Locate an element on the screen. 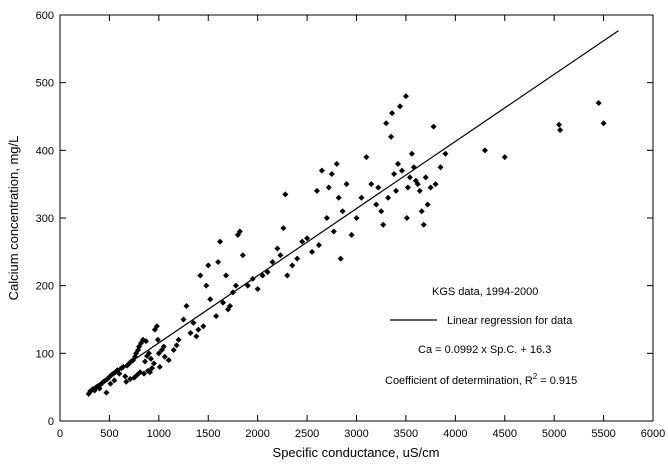 The width and height of the screenshot is (668, 464). y-tick-label: 200 is located at coordinates (45, 287).